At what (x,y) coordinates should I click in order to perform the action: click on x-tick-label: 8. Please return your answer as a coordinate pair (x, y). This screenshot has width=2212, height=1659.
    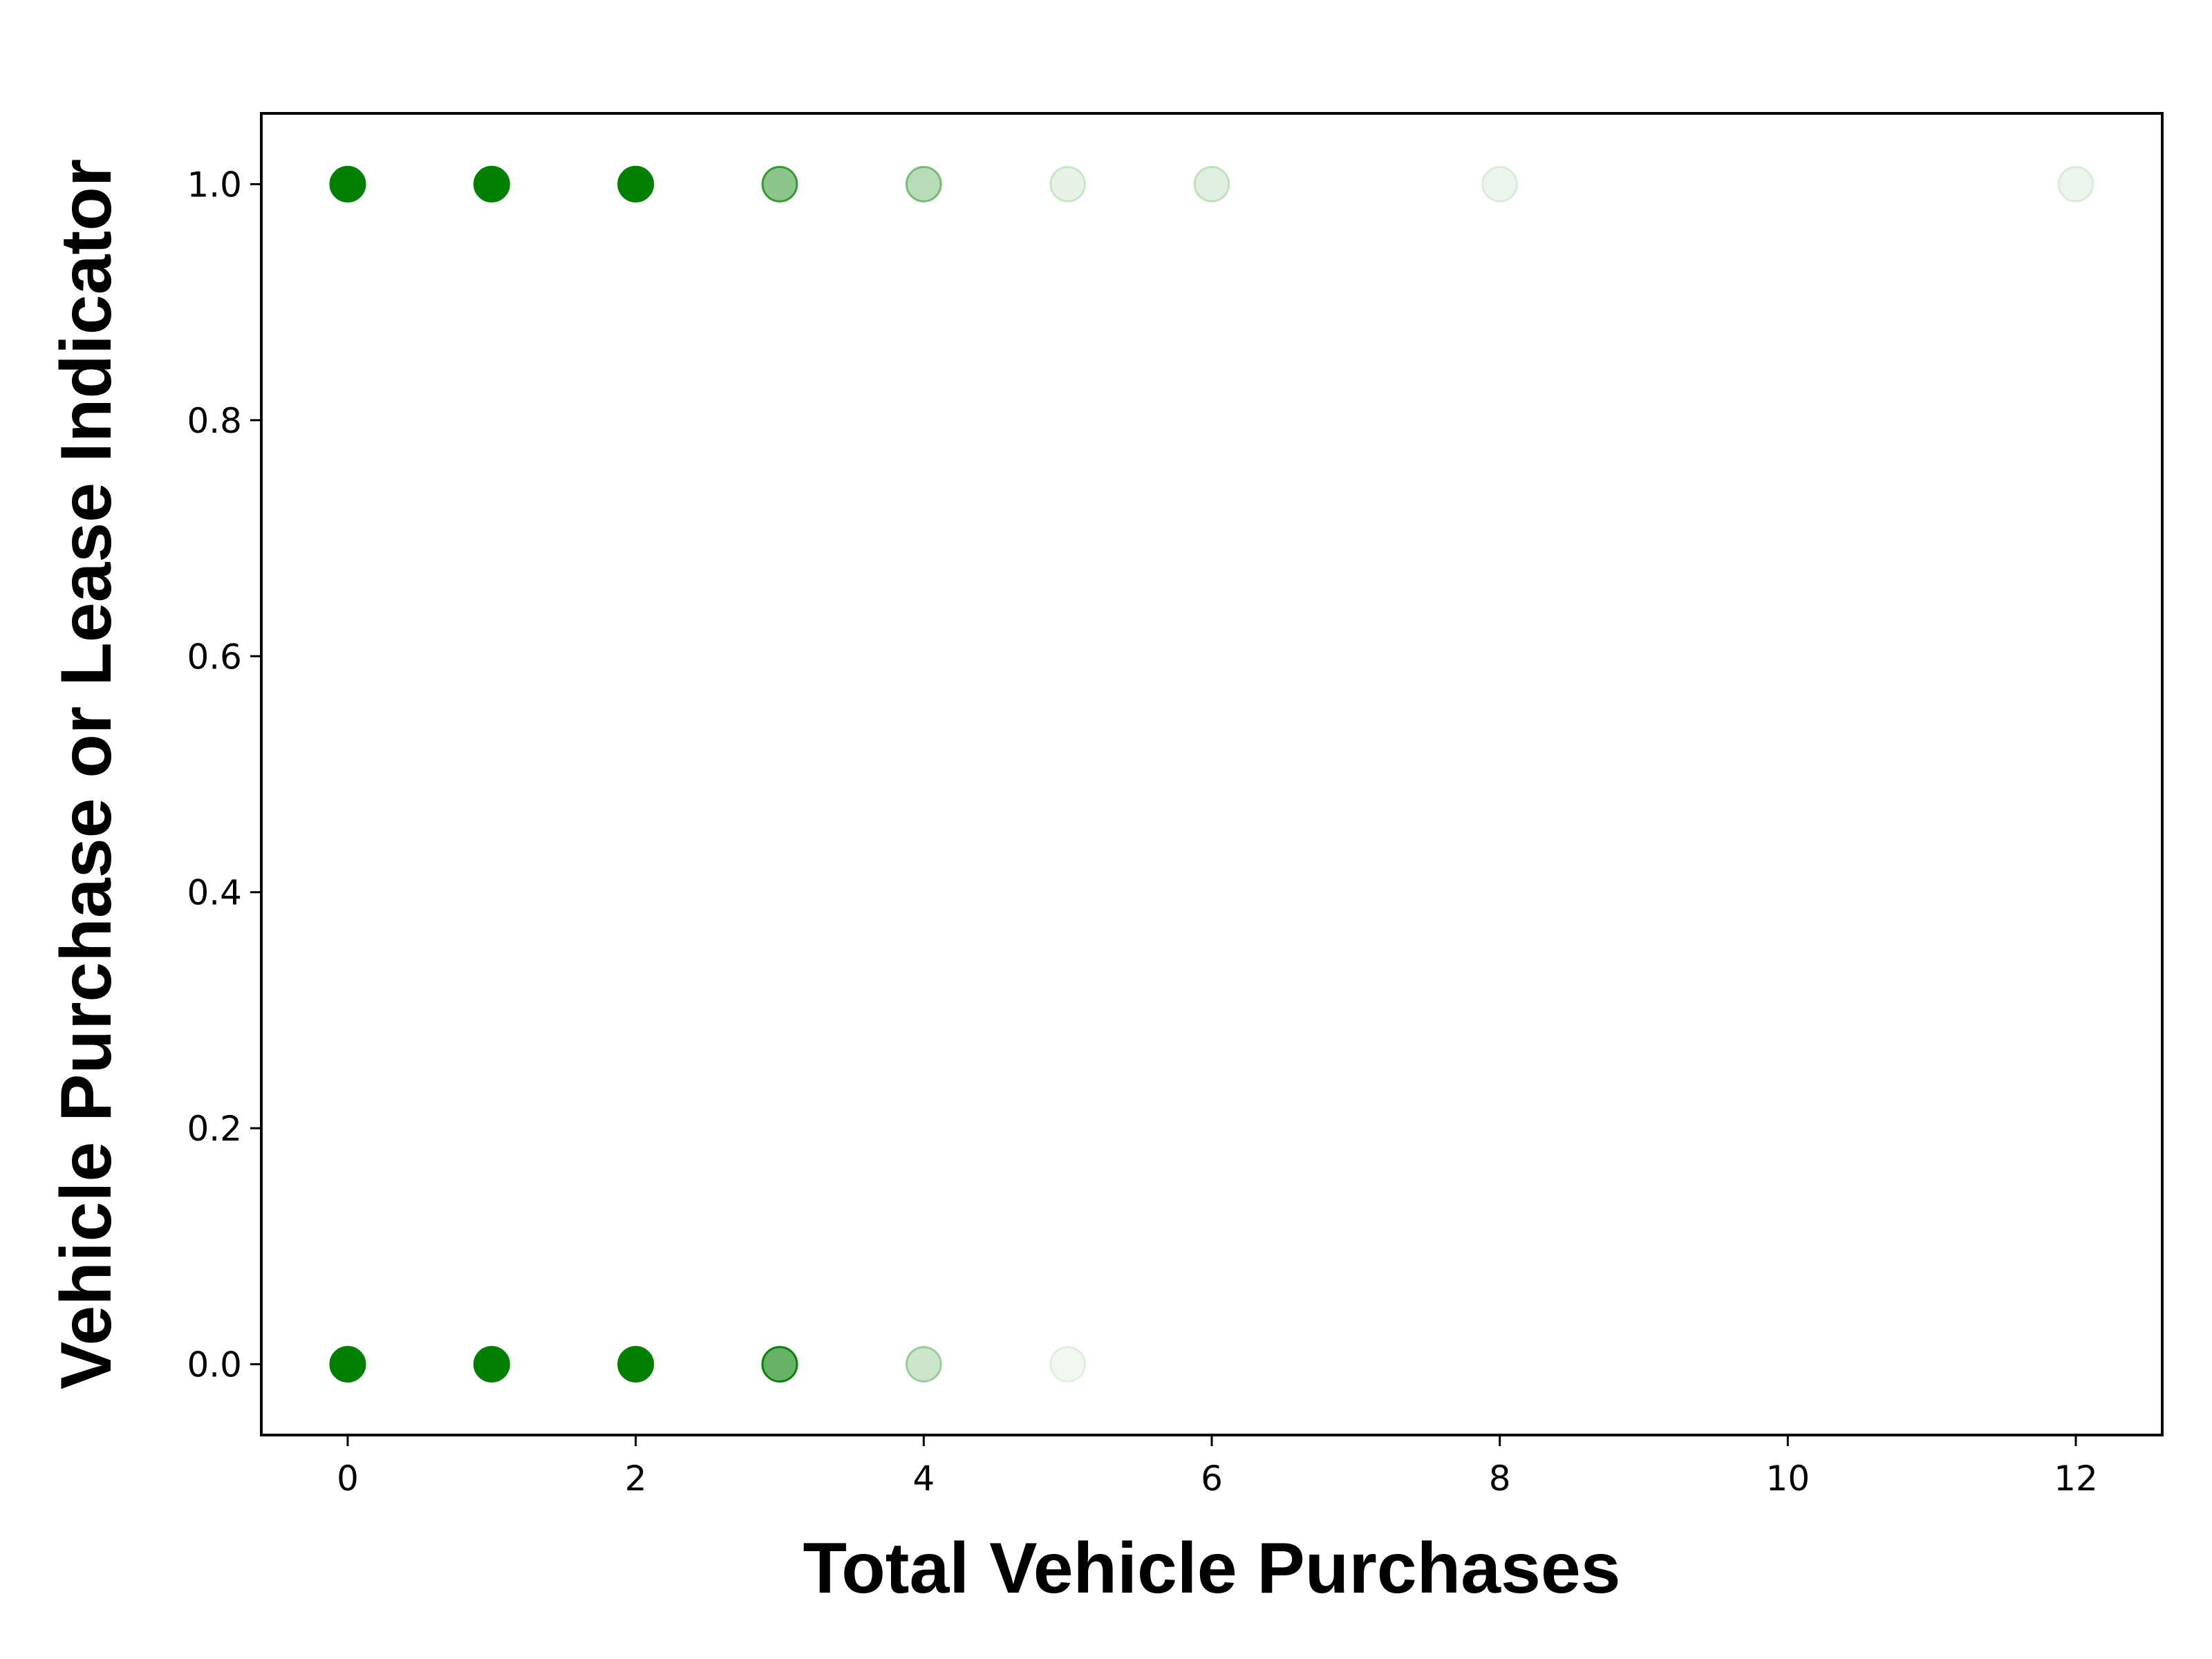
    Looking at the image, I should click on (1500, 1479).